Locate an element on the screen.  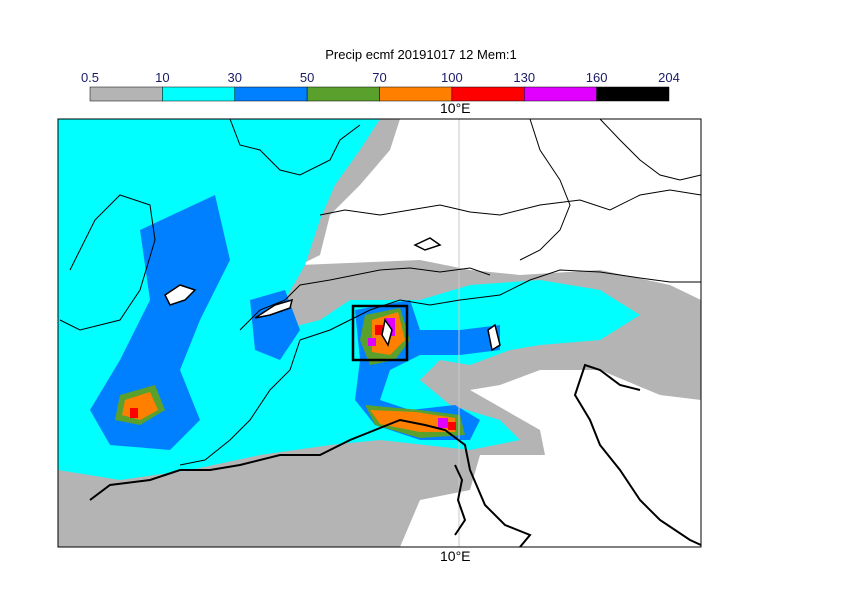
legend-tick-label: 70 is located at coordinates (379, 77).